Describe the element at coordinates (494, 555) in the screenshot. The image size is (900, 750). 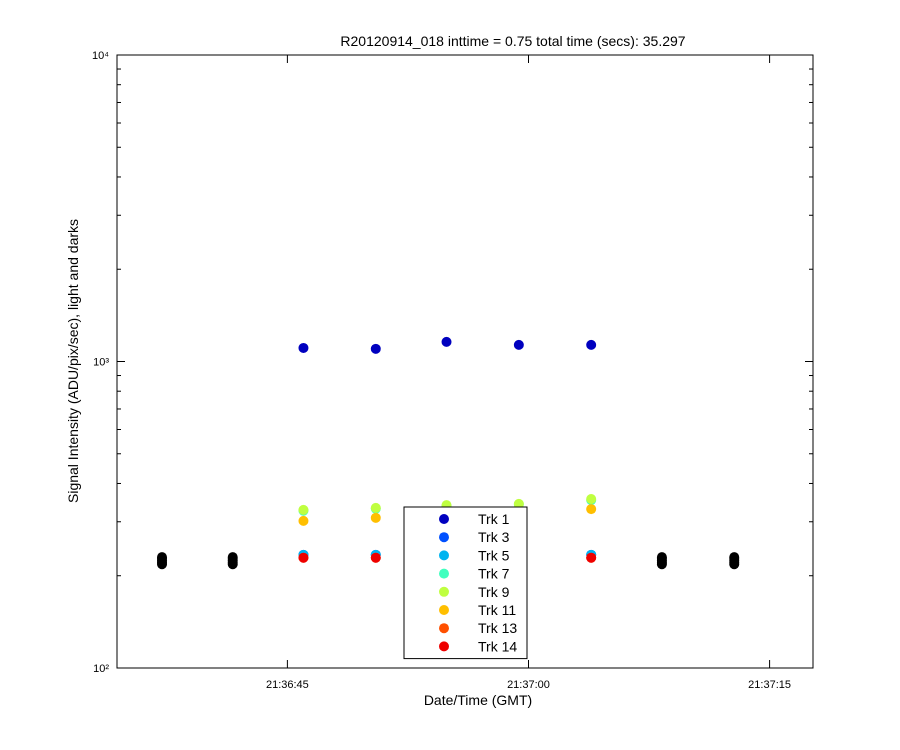
I see `legend-label: Trk 5` at that location.